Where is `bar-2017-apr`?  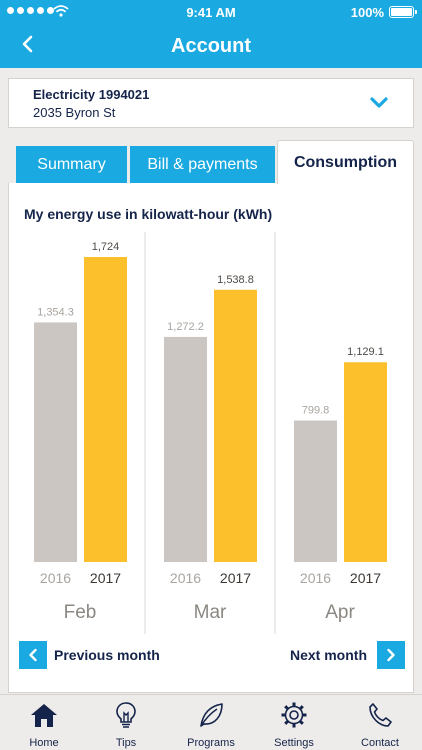
bar-2017-apr is located at coordinates (365, 462).